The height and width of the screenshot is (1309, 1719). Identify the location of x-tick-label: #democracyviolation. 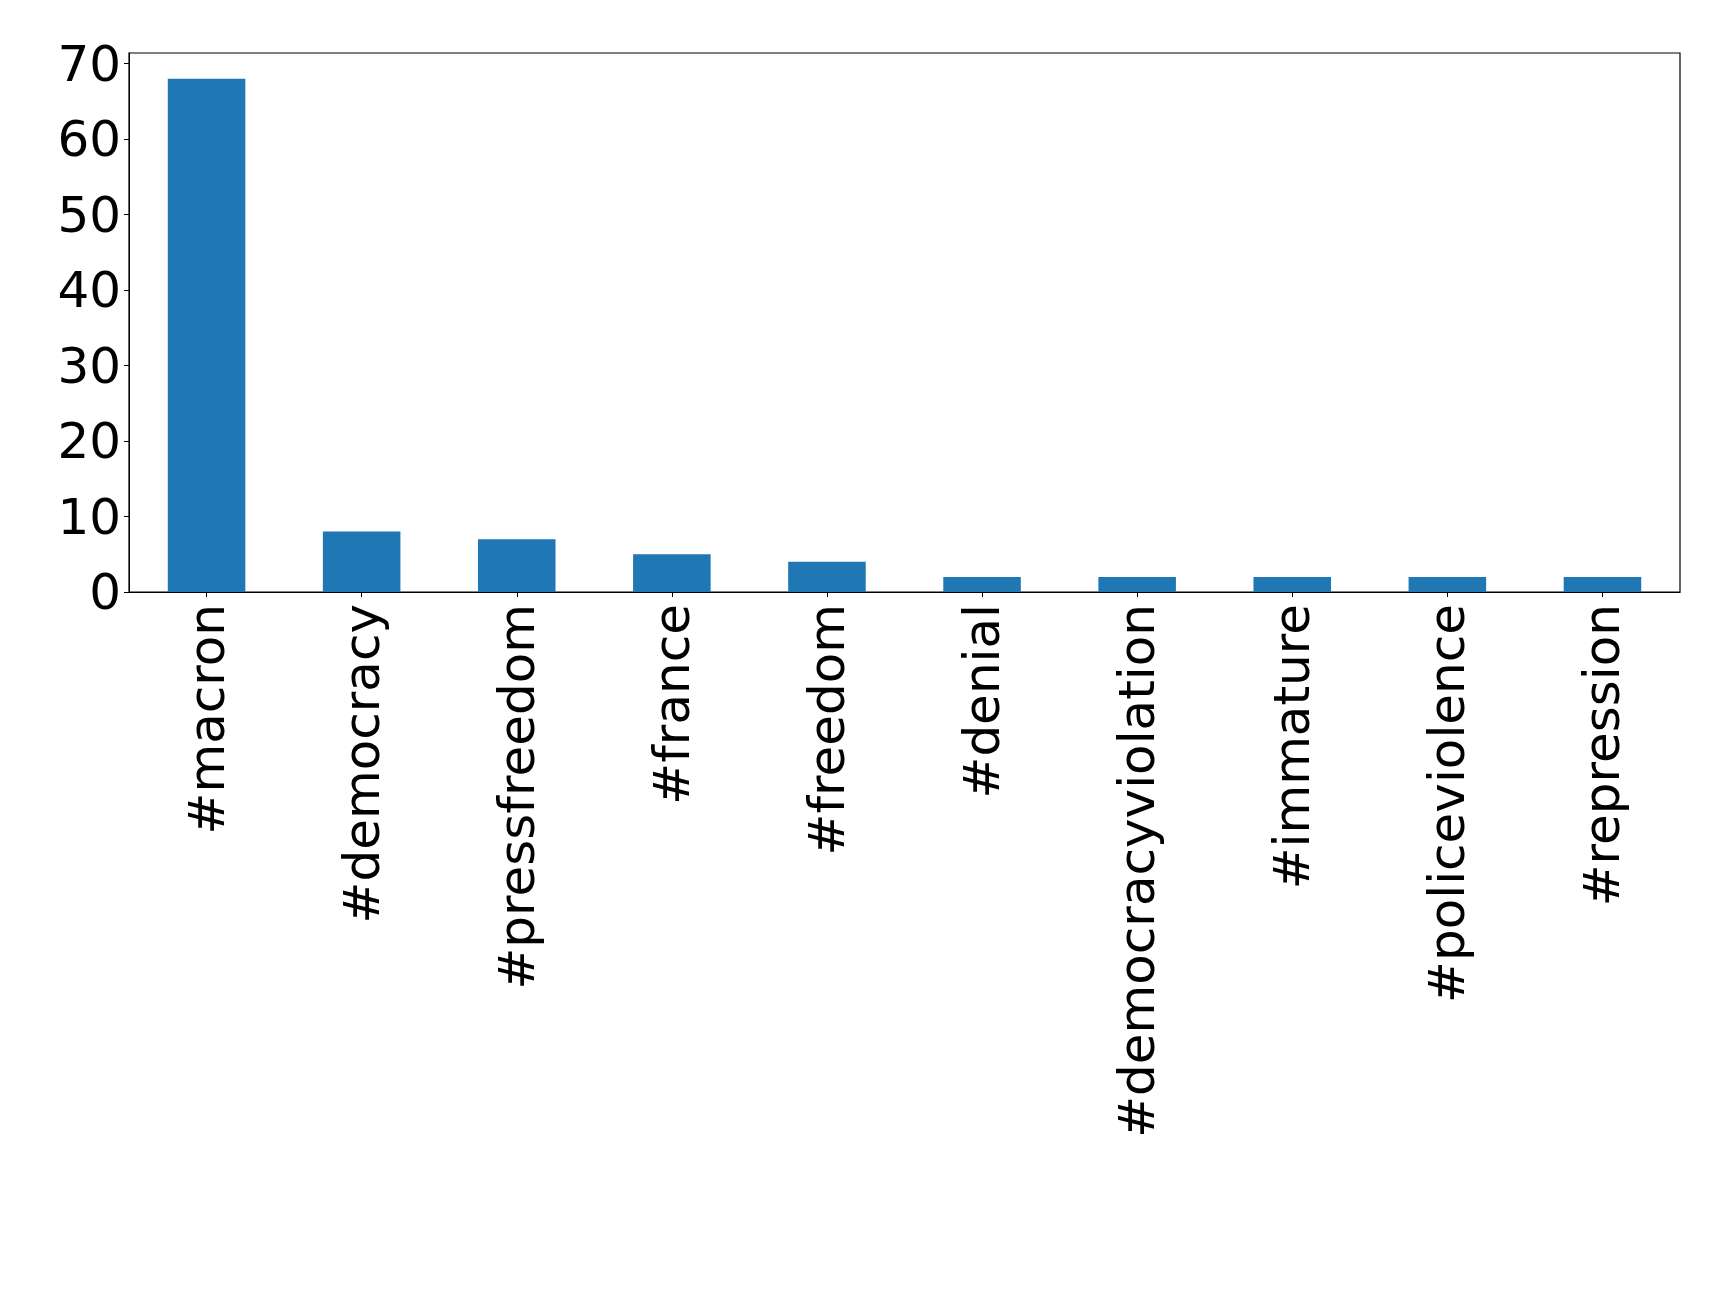
(1137, 871).